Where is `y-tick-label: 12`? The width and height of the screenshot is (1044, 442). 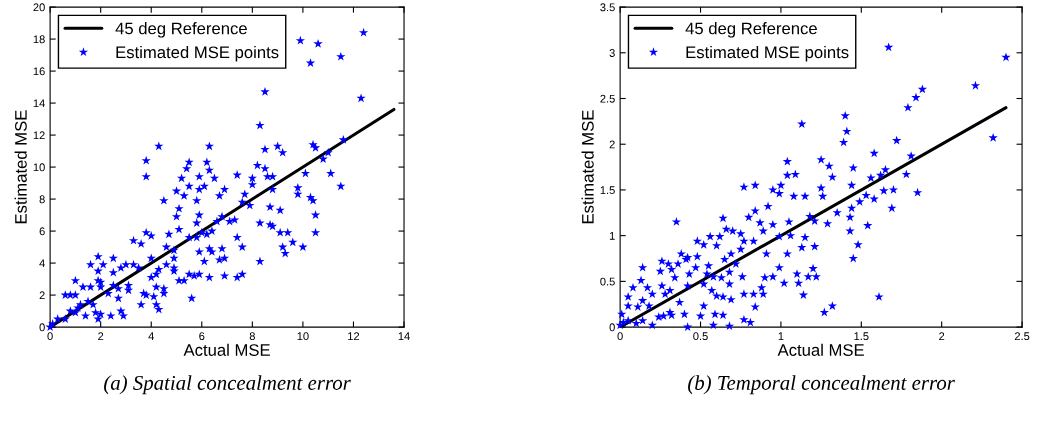
y-tick-label: 12 is located at coordinates (39, 135).